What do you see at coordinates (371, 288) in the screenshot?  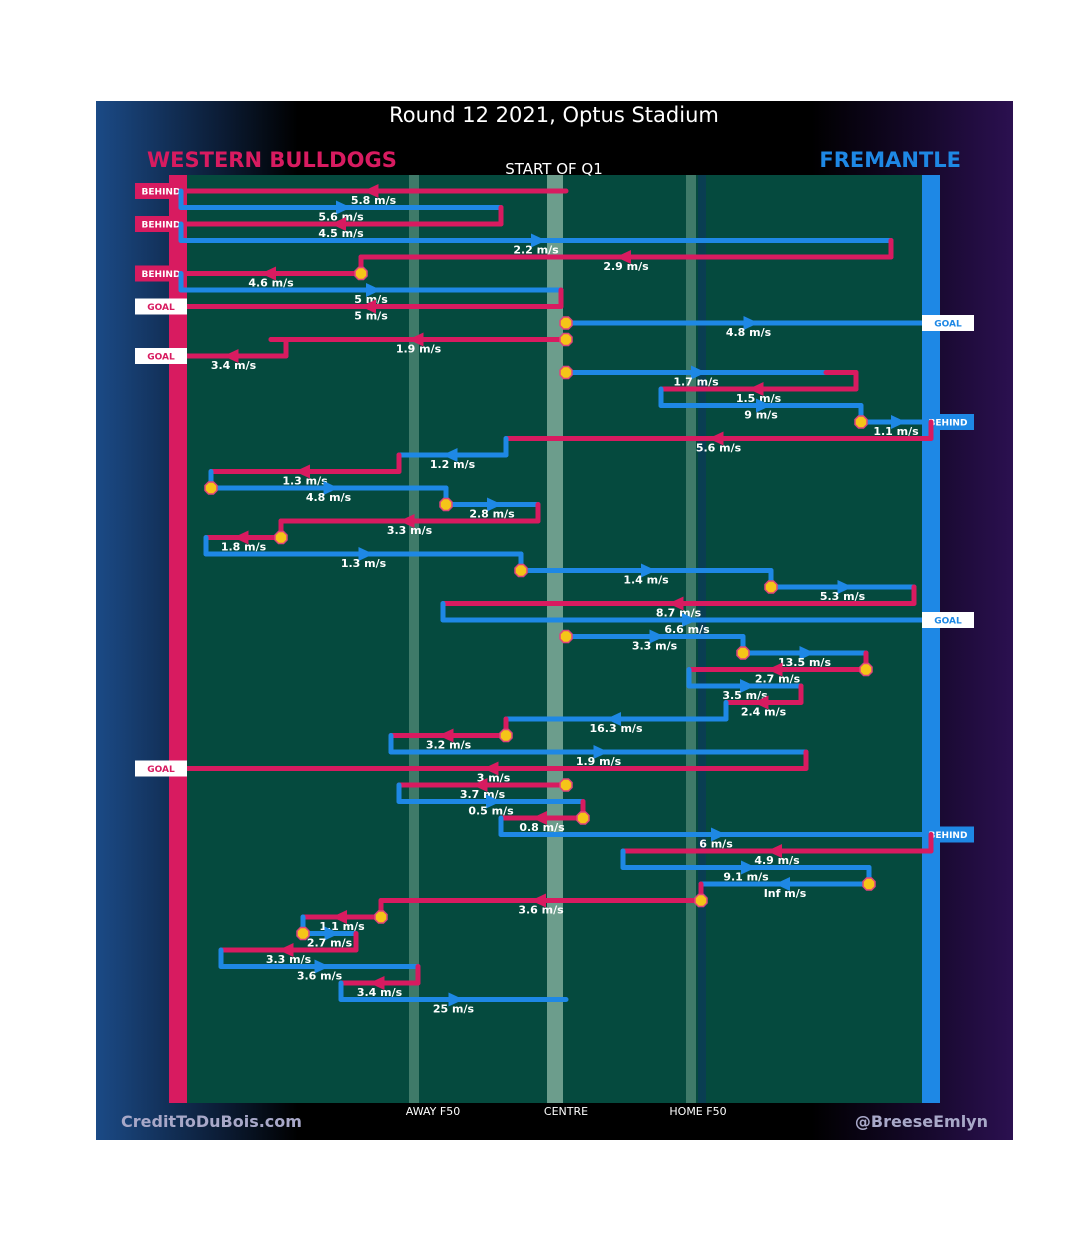 I see `chain-7: 5 m/s` at bounding box center [371, 288].